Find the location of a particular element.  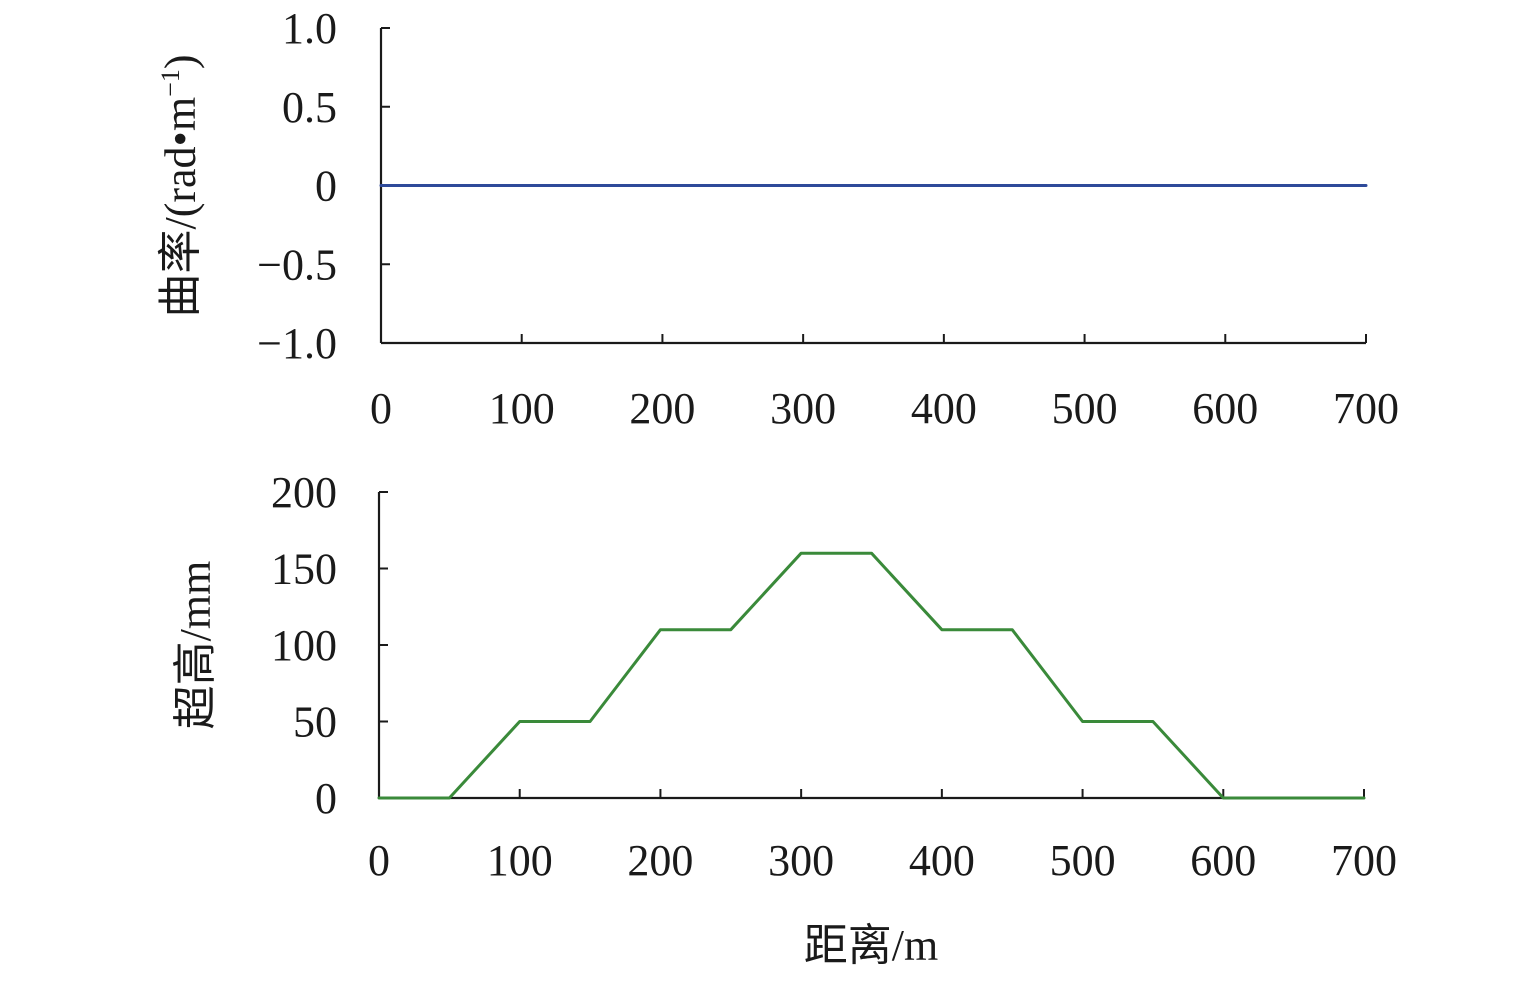

curvature-x-tick-label: 100 is located at coordinates (522, 408).